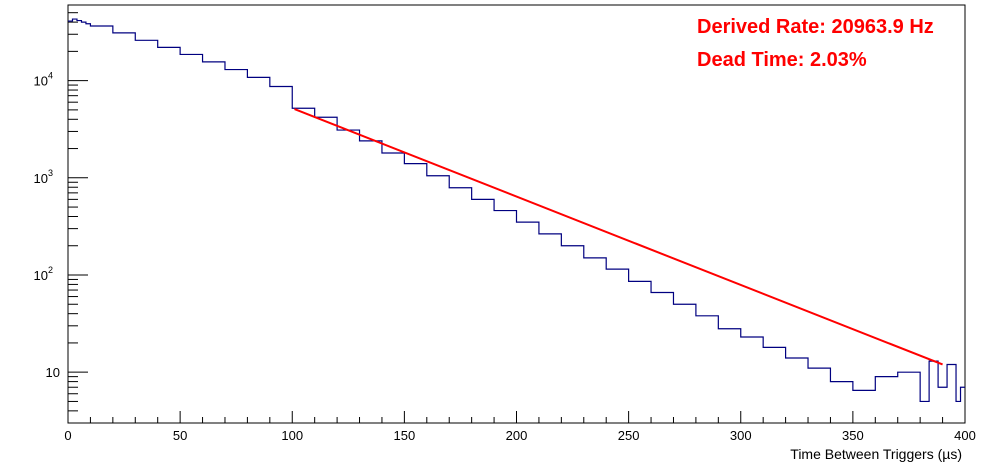 This screenshot has height=472, width=996. What do you see at coordinates (815, 27) in the screenshot?
I see `derived-rate-label: Derived Rate: 20963.9 Hz` at bounding box center [815, 27].